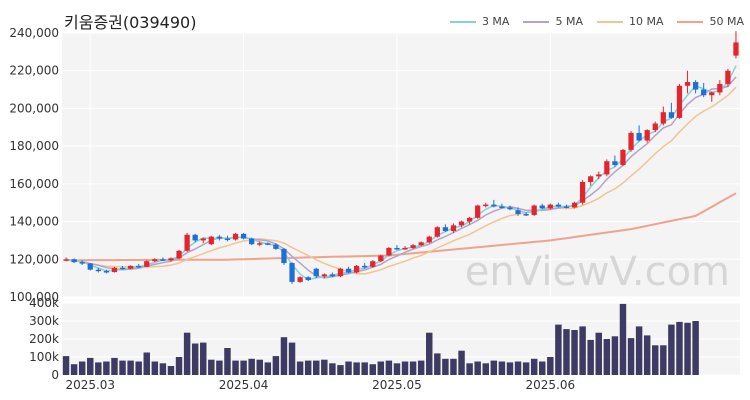 The width and height of the screenshot is (750, 400). What do you see at coordinates (597, 272) in the screenshot?
I see `watermark: enViewV.com` at bounding box center [597, 272].